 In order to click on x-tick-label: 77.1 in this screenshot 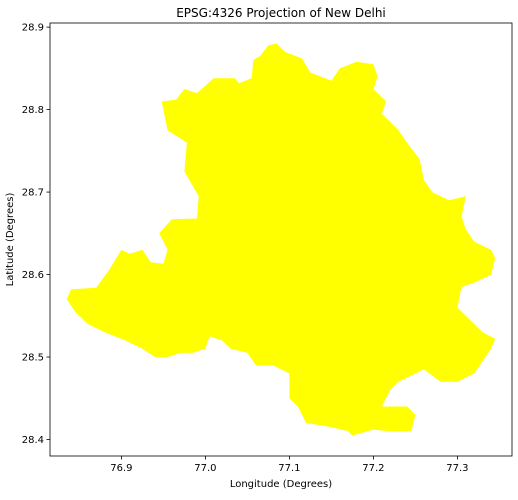, I will do `click(289, 468)`.